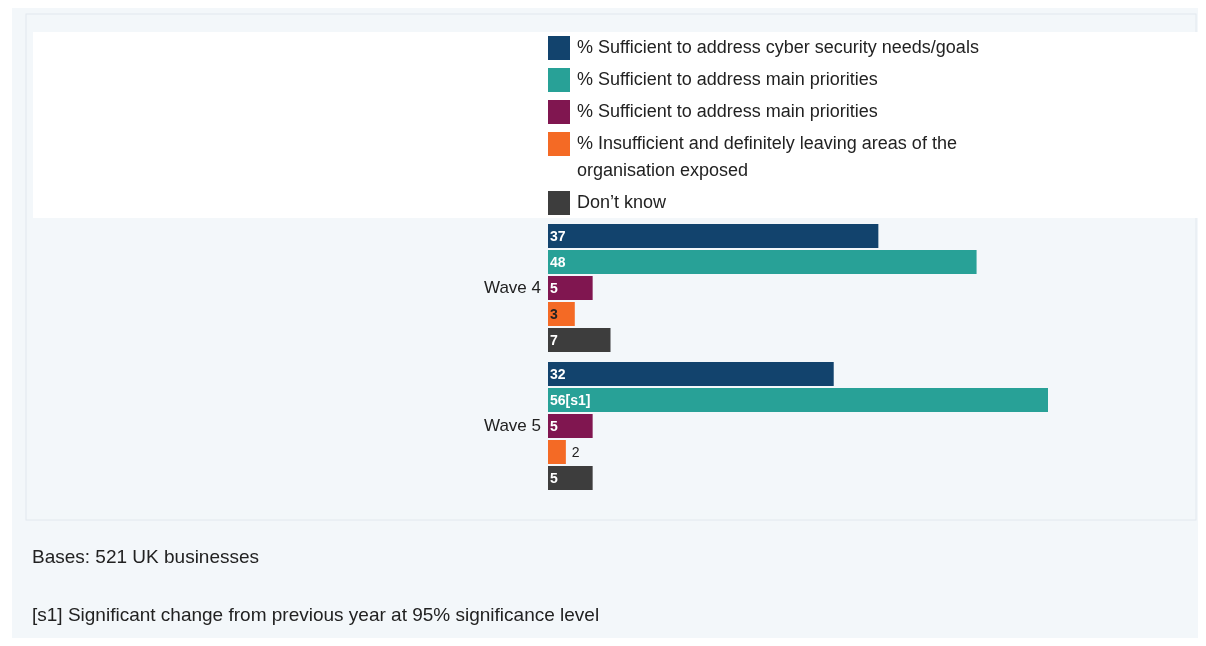  I want to click on legend-label: % Insufficient and definitely leaving areas of the organisation exposed, so click(767, 156).